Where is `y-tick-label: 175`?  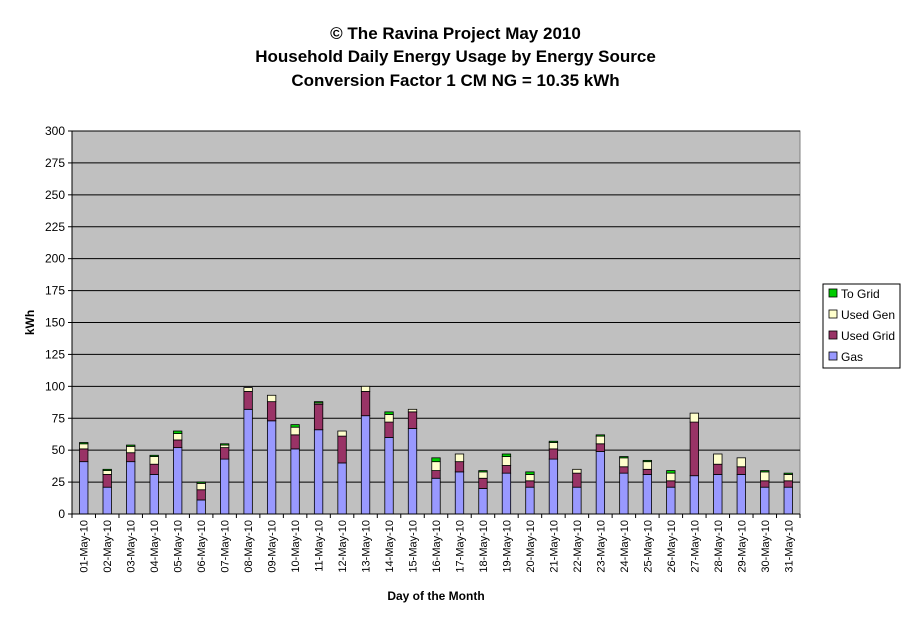
y-tick-label: 175 is located at coordinates (55, 291).